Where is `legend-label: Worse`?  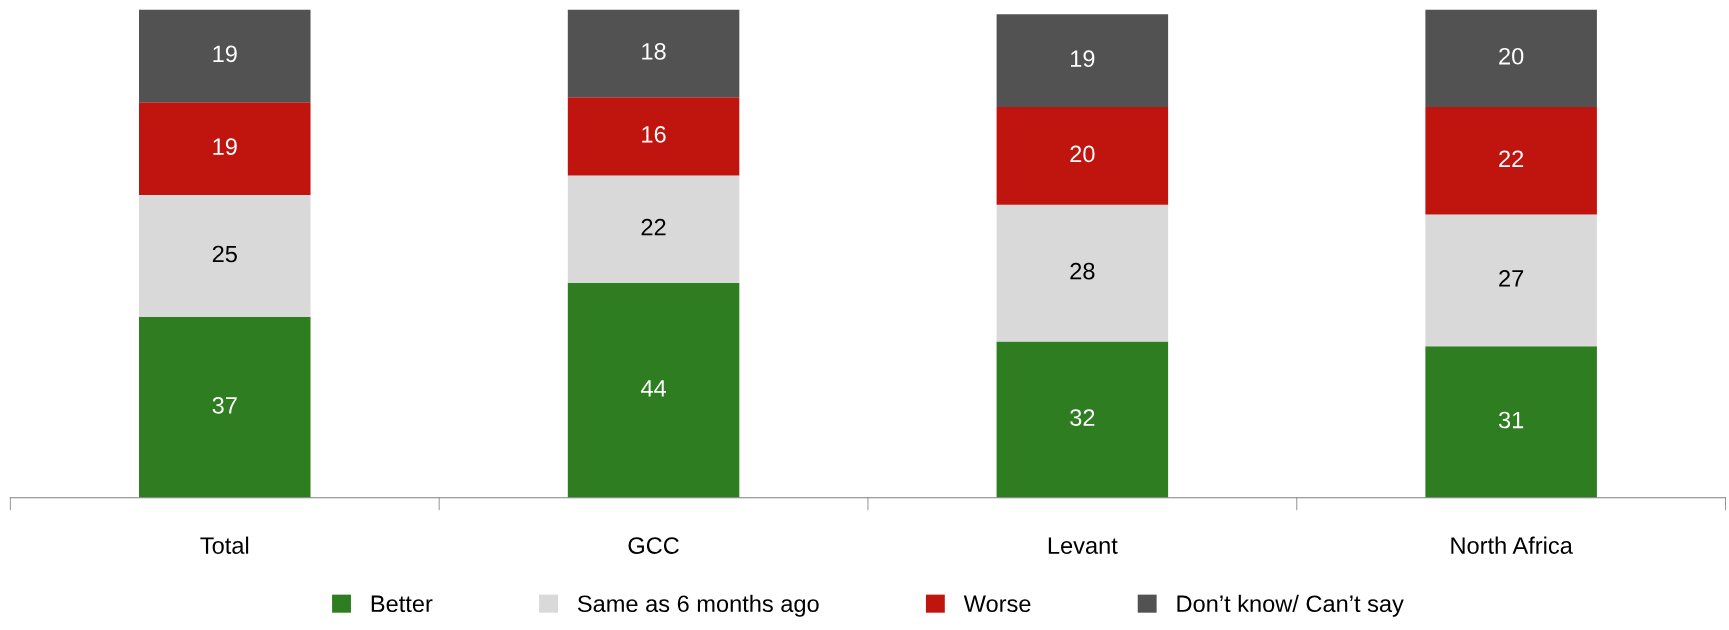 legend-label: Worse is located at coordinates (997, 604).